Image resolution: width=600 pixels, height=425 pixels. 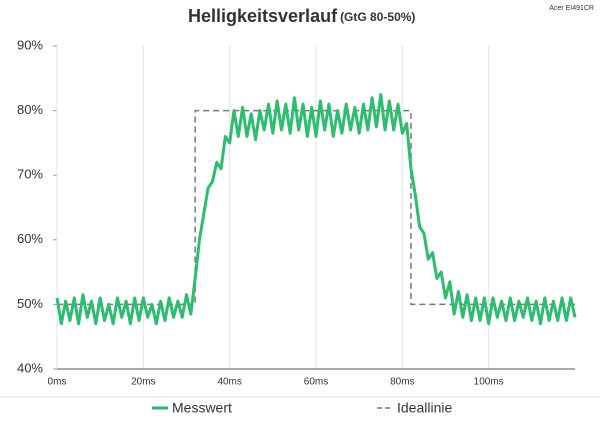 What do you see at coordinates (30, 174) in the screenshot?
I see `y-tick-label: 70%` at bounding box center [30, 174].